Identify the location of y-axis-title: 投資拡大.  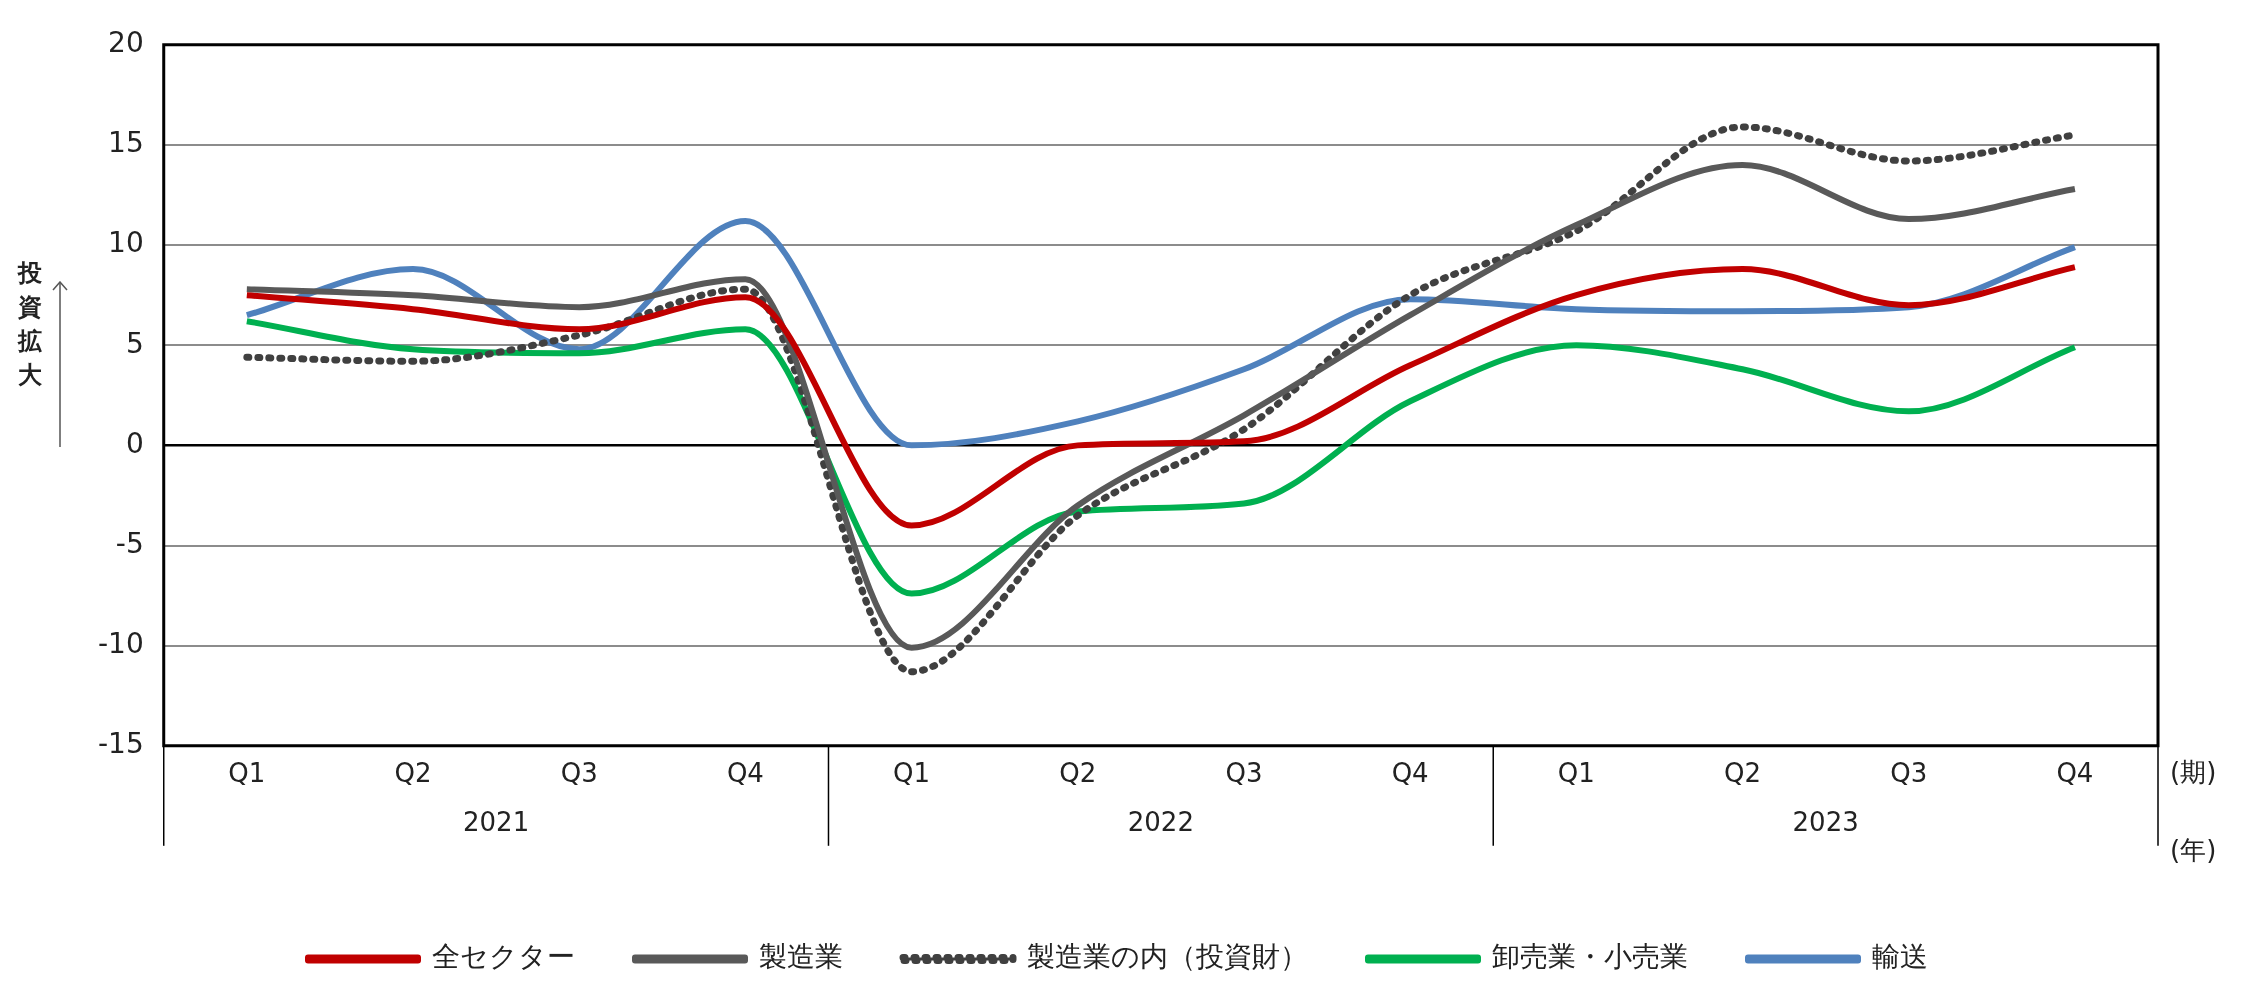
(30, 324).